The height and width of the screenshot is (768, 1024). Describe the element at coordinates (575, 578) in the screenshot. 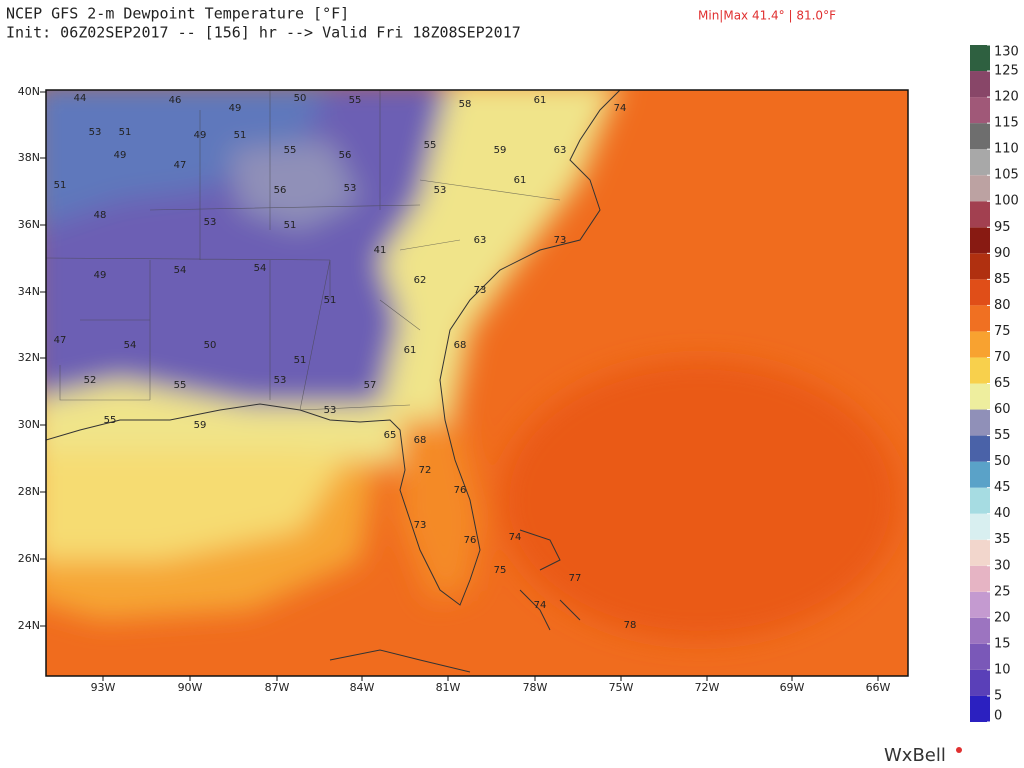

I see `station-value: 77` at that location.